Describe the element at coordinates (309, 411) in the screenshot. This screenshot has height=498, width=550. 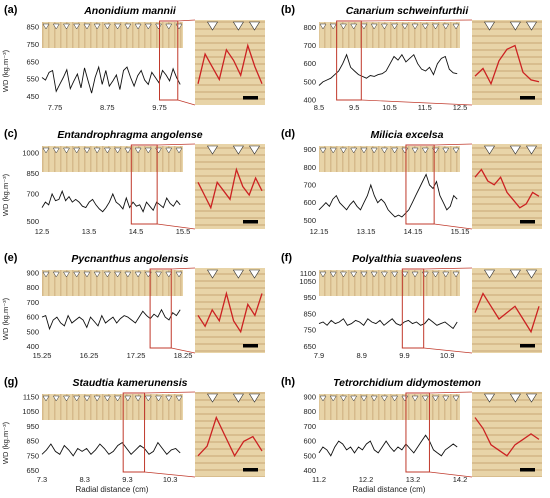
I see `y-tick-label: 800` at that location.